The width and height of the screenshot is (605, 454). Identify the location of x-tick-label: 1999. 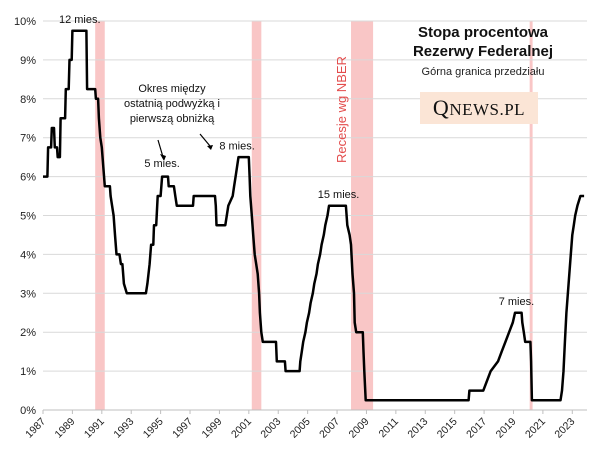
(212, 428).